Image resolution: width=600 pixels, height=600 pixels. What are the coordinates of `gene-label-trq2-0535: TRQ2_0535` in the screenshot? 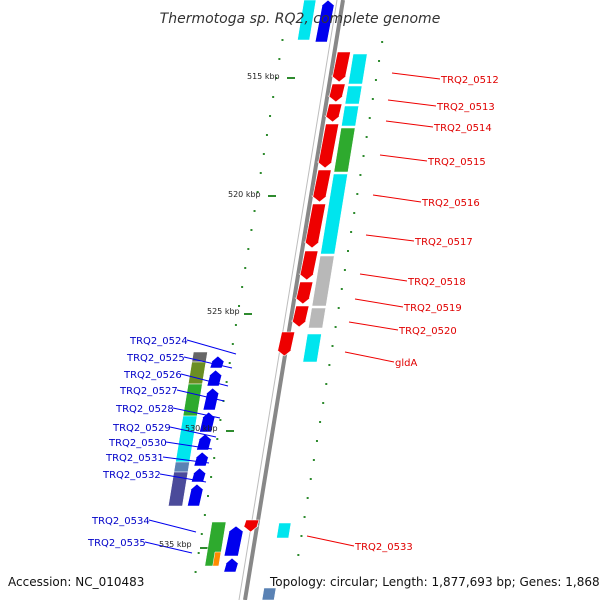 It's located at (116, 543).